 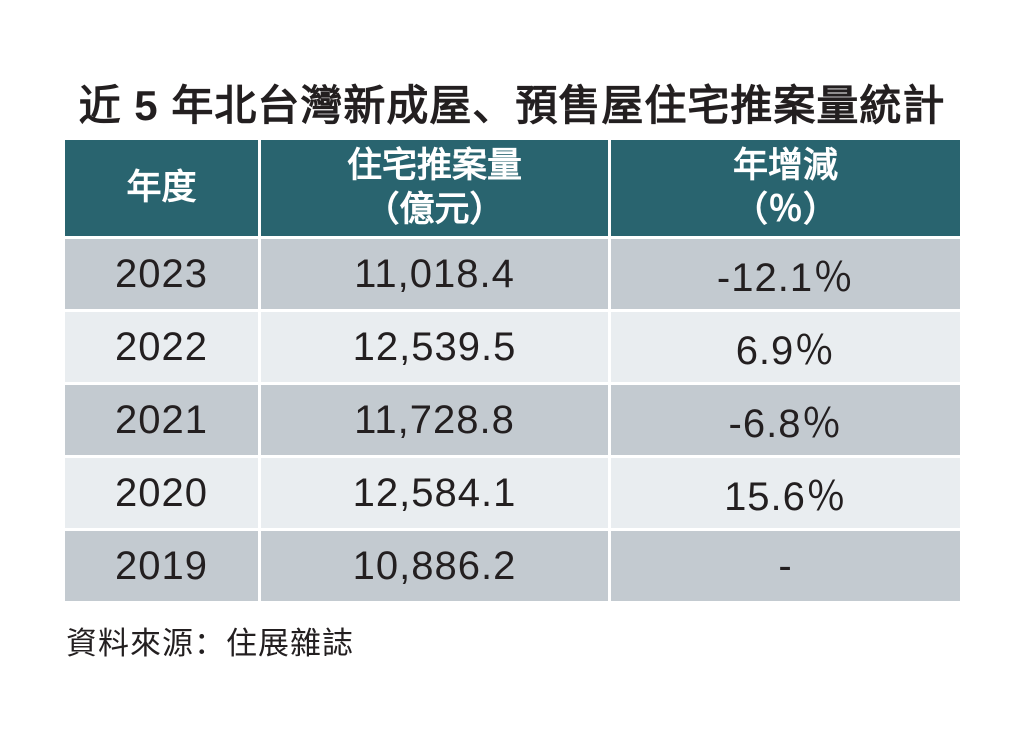 What do you see at coordinates (434, 188) in the screenshot?
I see `column-header-volume: 住宅推案量 （億元）` at bounding box center [434, 188].